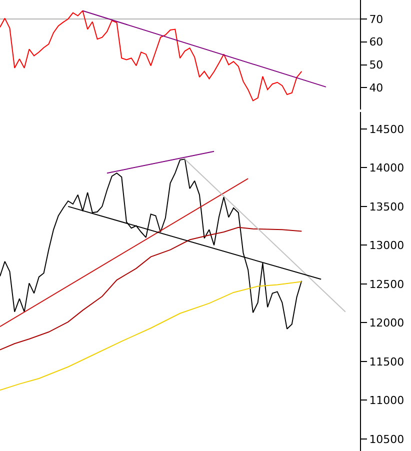  Describe the element at coordinates (386, 401) in the screenshot. I see `y-tick-label: 11000` at that location.